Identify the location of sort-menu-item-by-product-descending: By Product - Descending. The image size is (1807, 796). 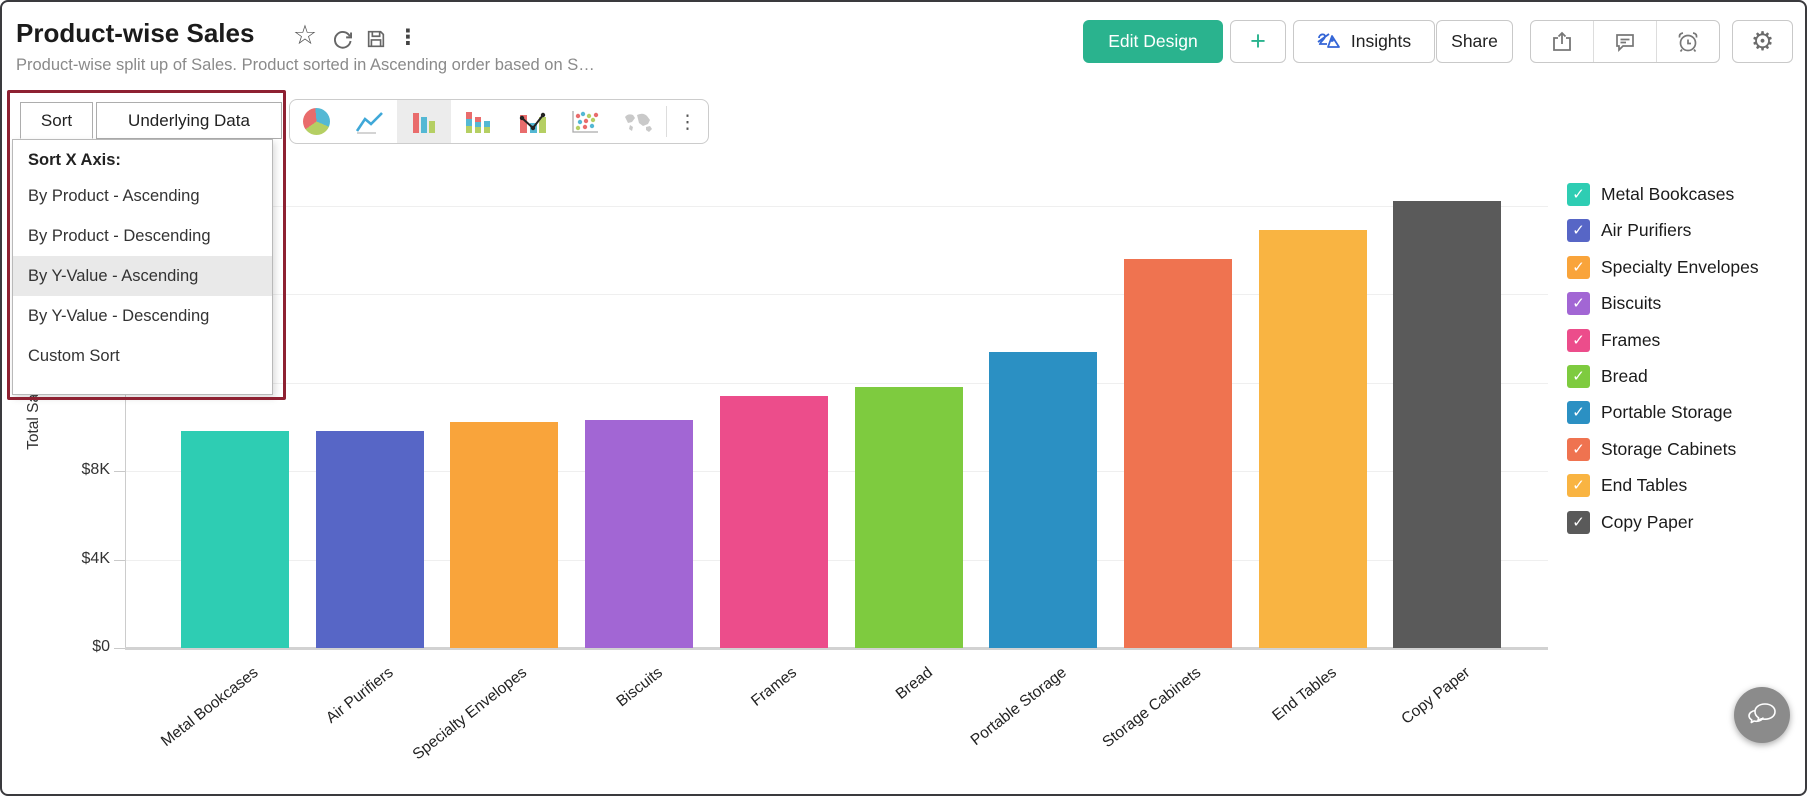
(119, 236).